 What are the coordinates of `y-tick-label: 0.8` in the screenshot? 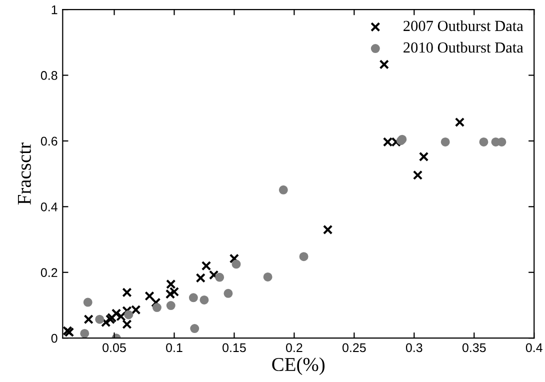 It's located at (49, 75).